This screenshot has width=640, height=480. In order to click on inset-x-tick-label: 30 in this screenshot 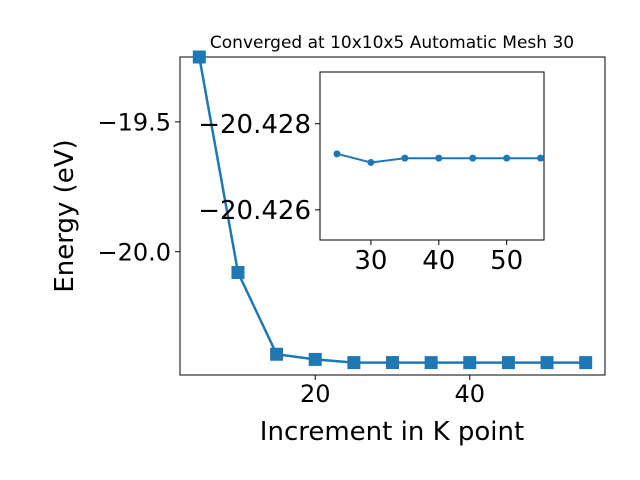, I will do `click(370, 261)`.